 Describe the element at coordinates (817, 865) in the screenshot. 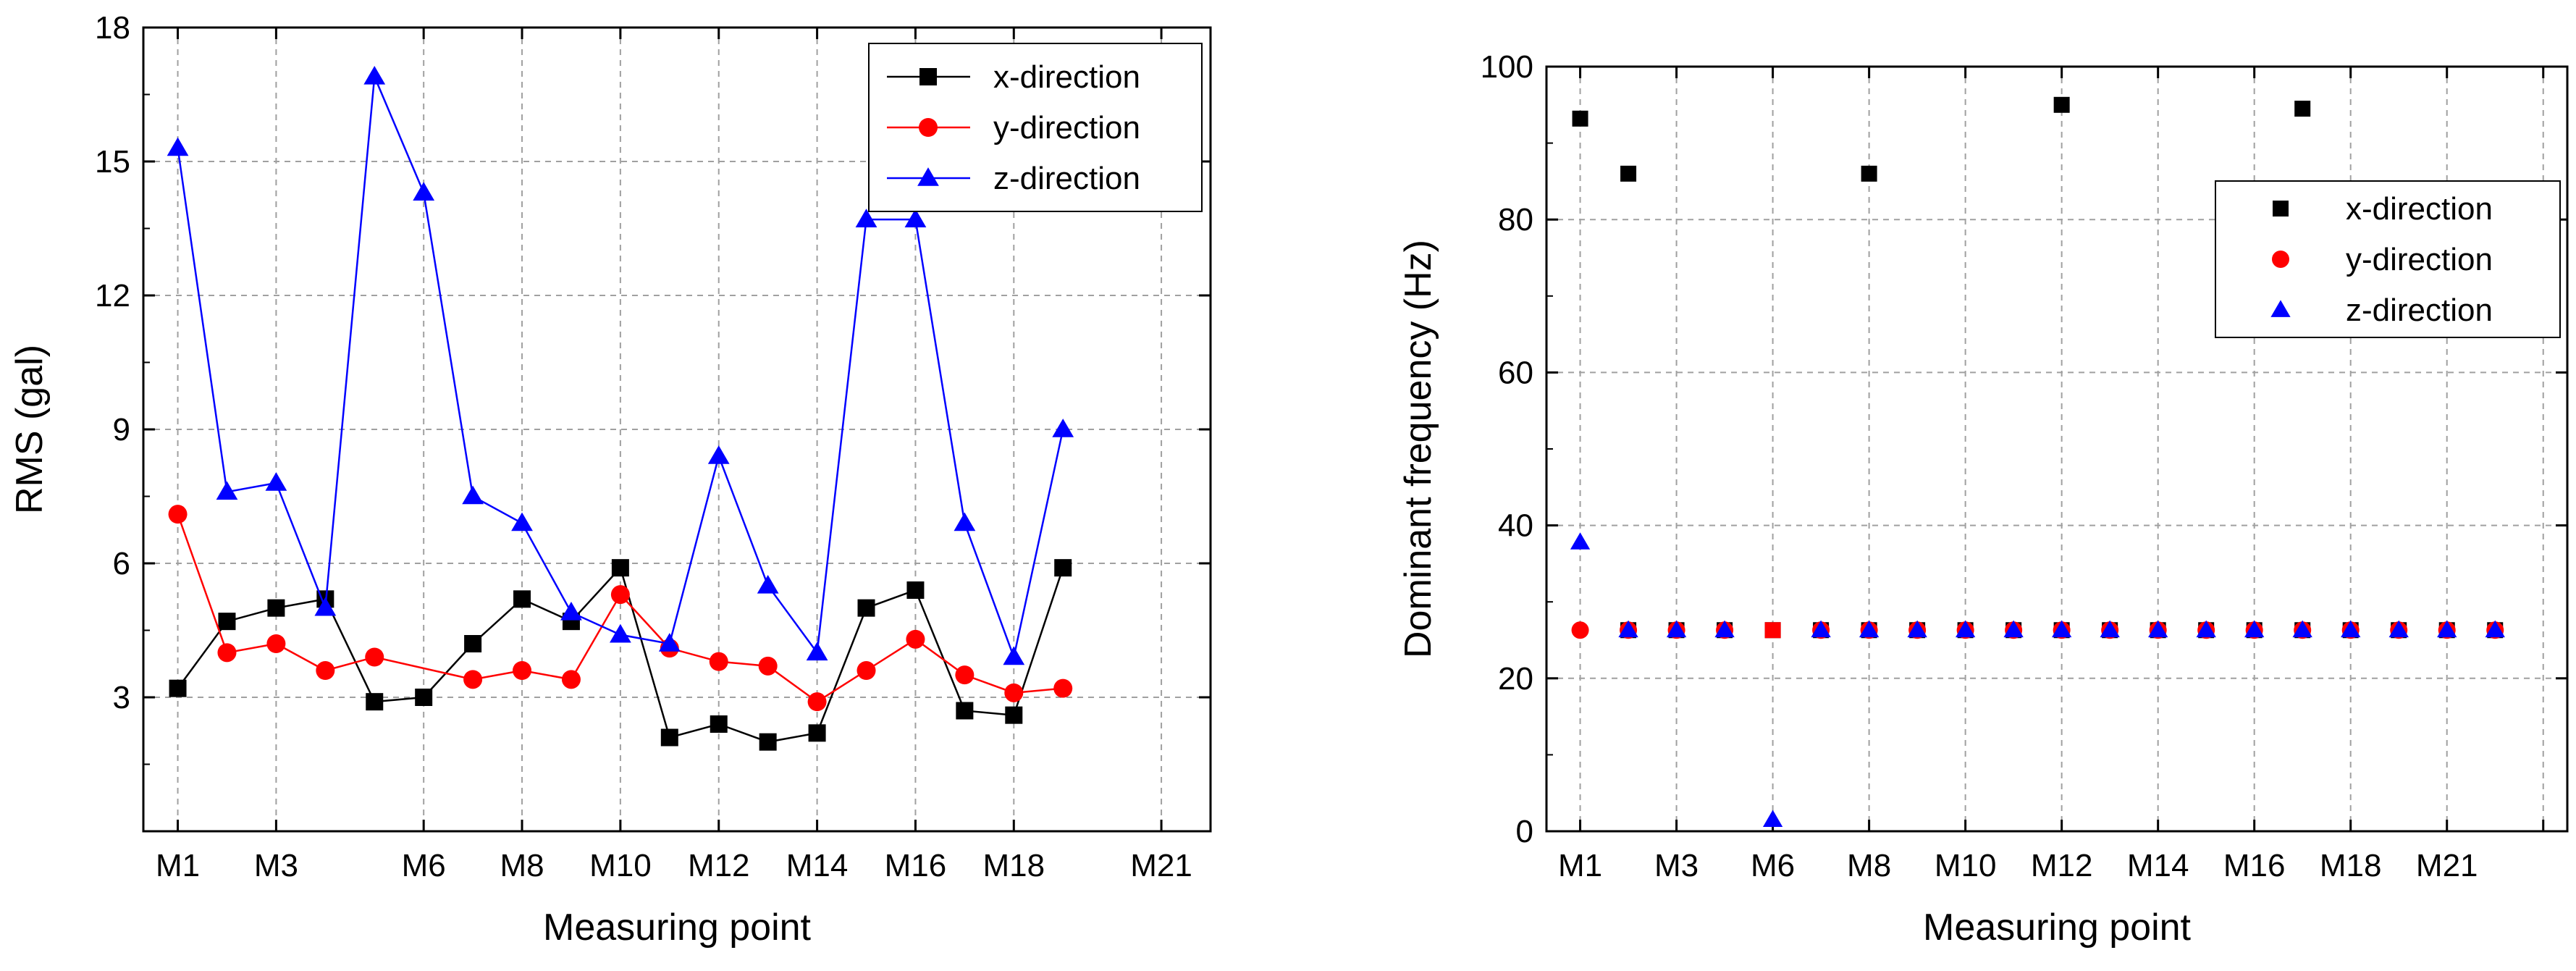

I see `x-tick-label: M14` at that location.